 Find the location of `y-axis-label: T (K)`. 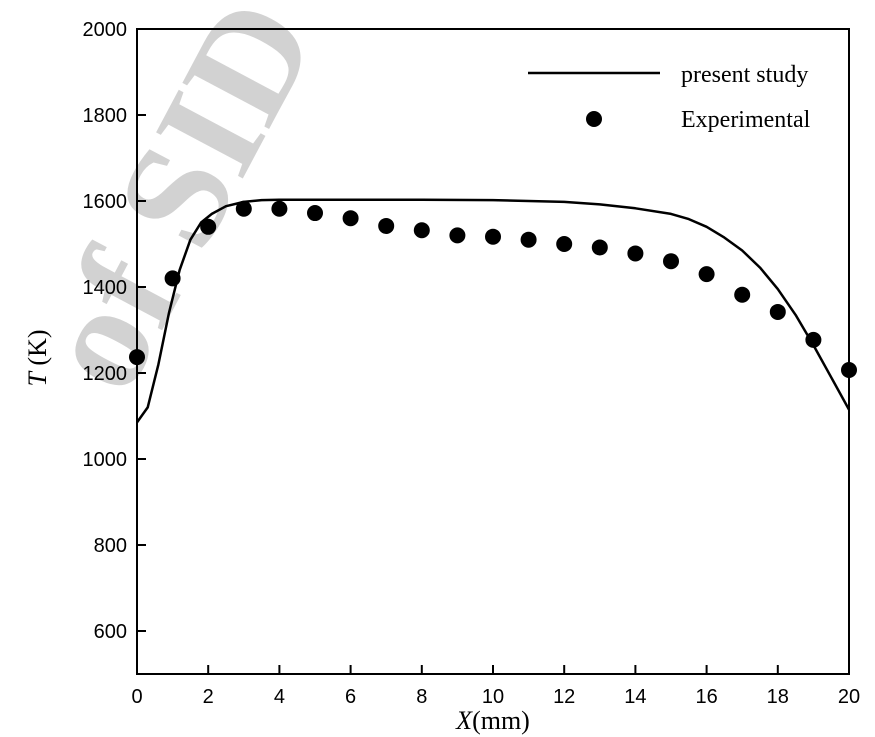

y-axis-label: T (K) is located at coordinates (37, 357).